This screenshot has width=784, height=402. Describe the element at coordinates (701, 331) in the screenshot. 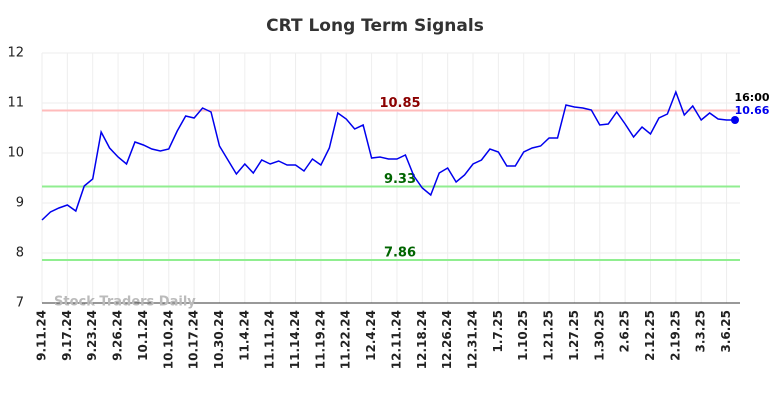

I see `x-tick-label: 3.3.25` at that location.